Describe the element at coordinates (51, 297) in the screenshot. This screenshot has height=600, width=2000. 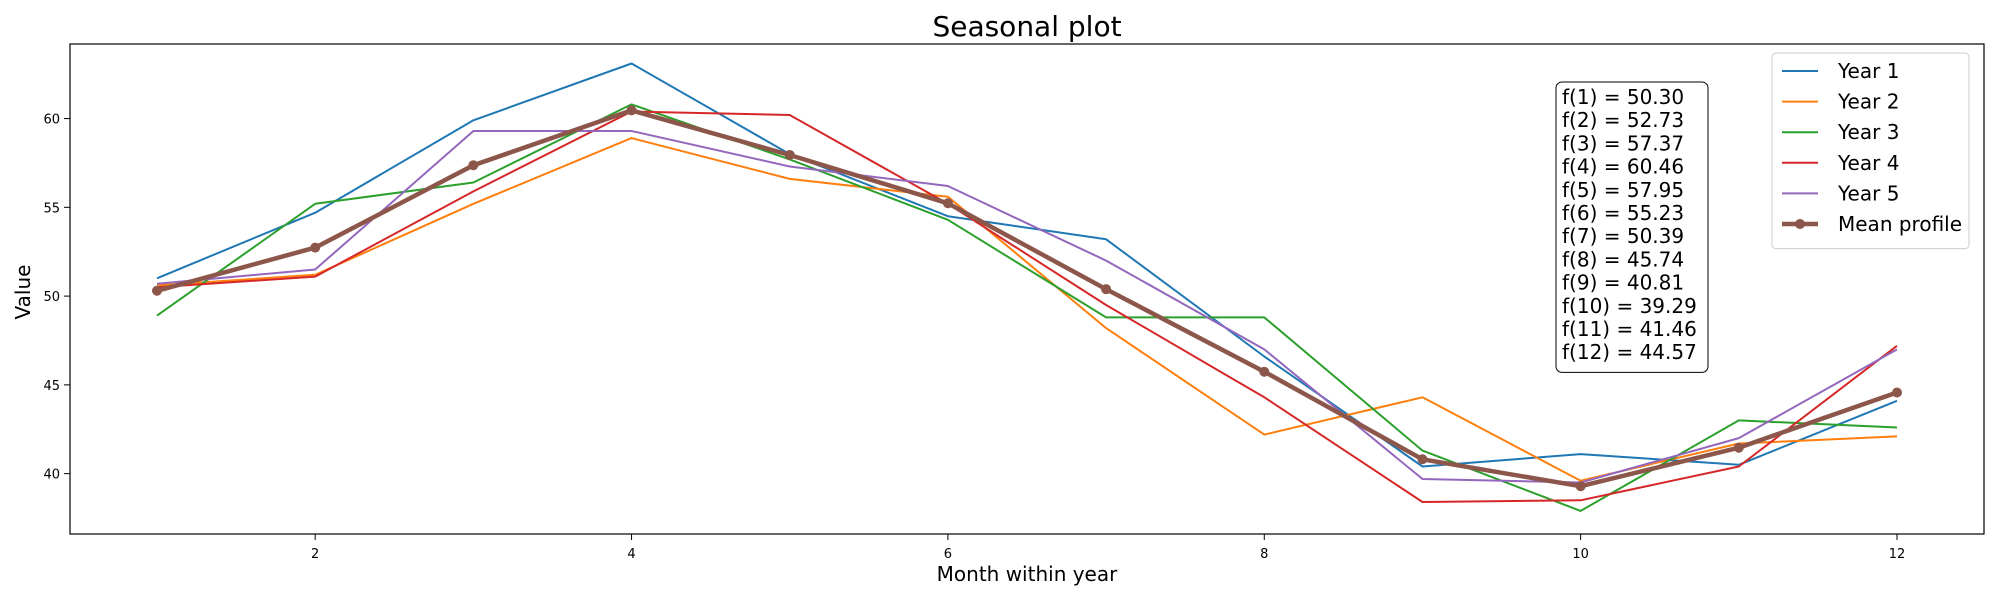
I see `y-tick-label: 50` at that location.